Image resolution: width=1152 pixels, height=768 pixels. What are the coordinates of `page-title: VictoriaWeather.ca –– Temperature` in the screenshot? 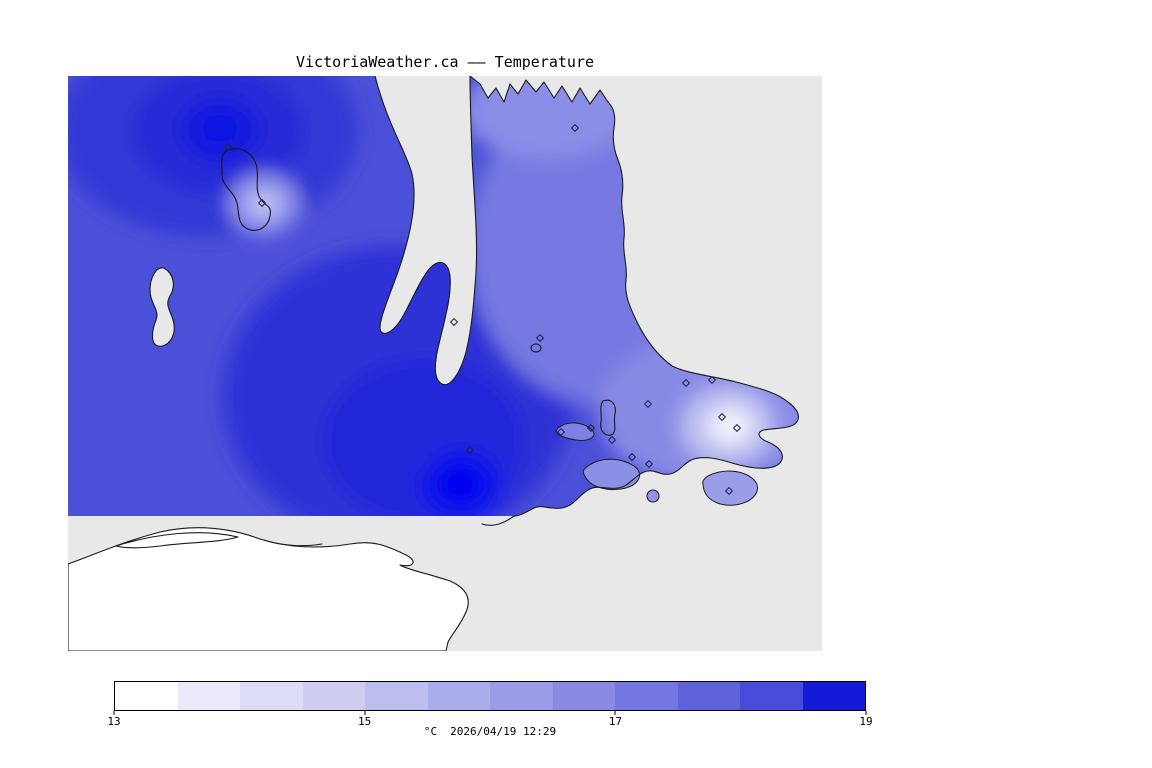 It's located at (444, 62).